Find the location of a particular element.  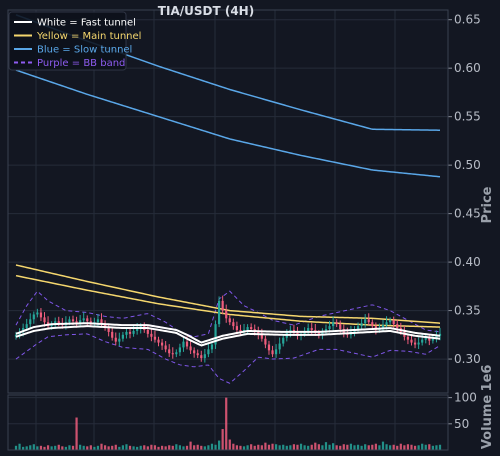

fast-tunnel is located at coordinates (228, 334).